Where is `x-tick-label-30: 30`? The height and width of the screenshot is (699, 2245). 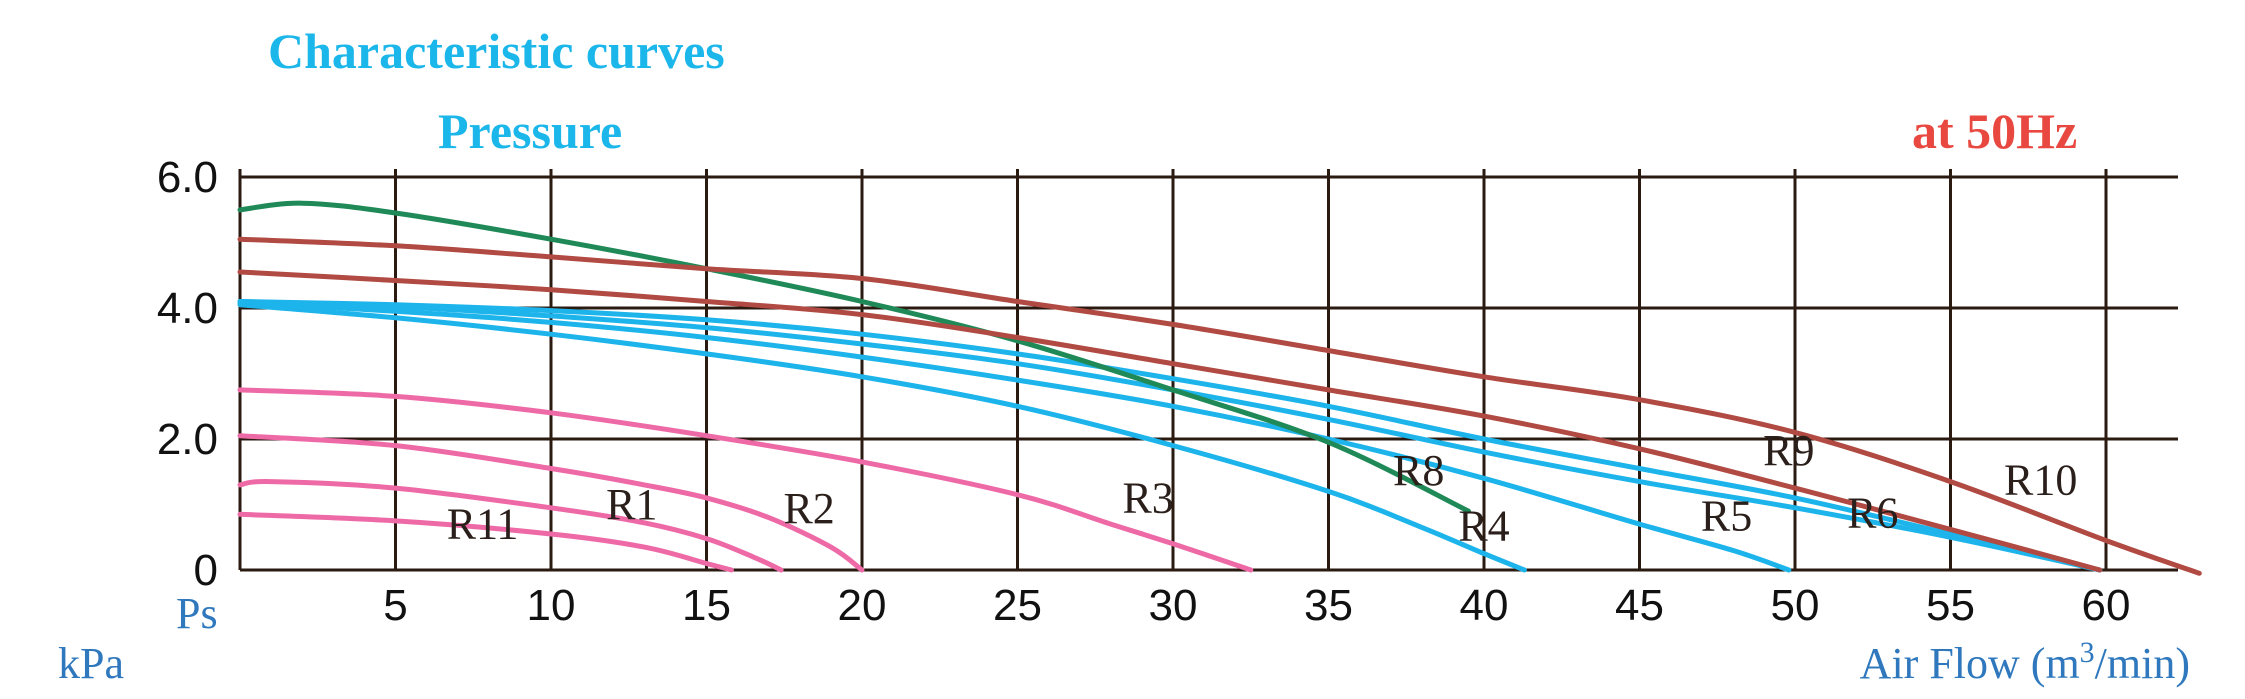
x-tick-label-30: 30 is located at coordinates (1173, 605).